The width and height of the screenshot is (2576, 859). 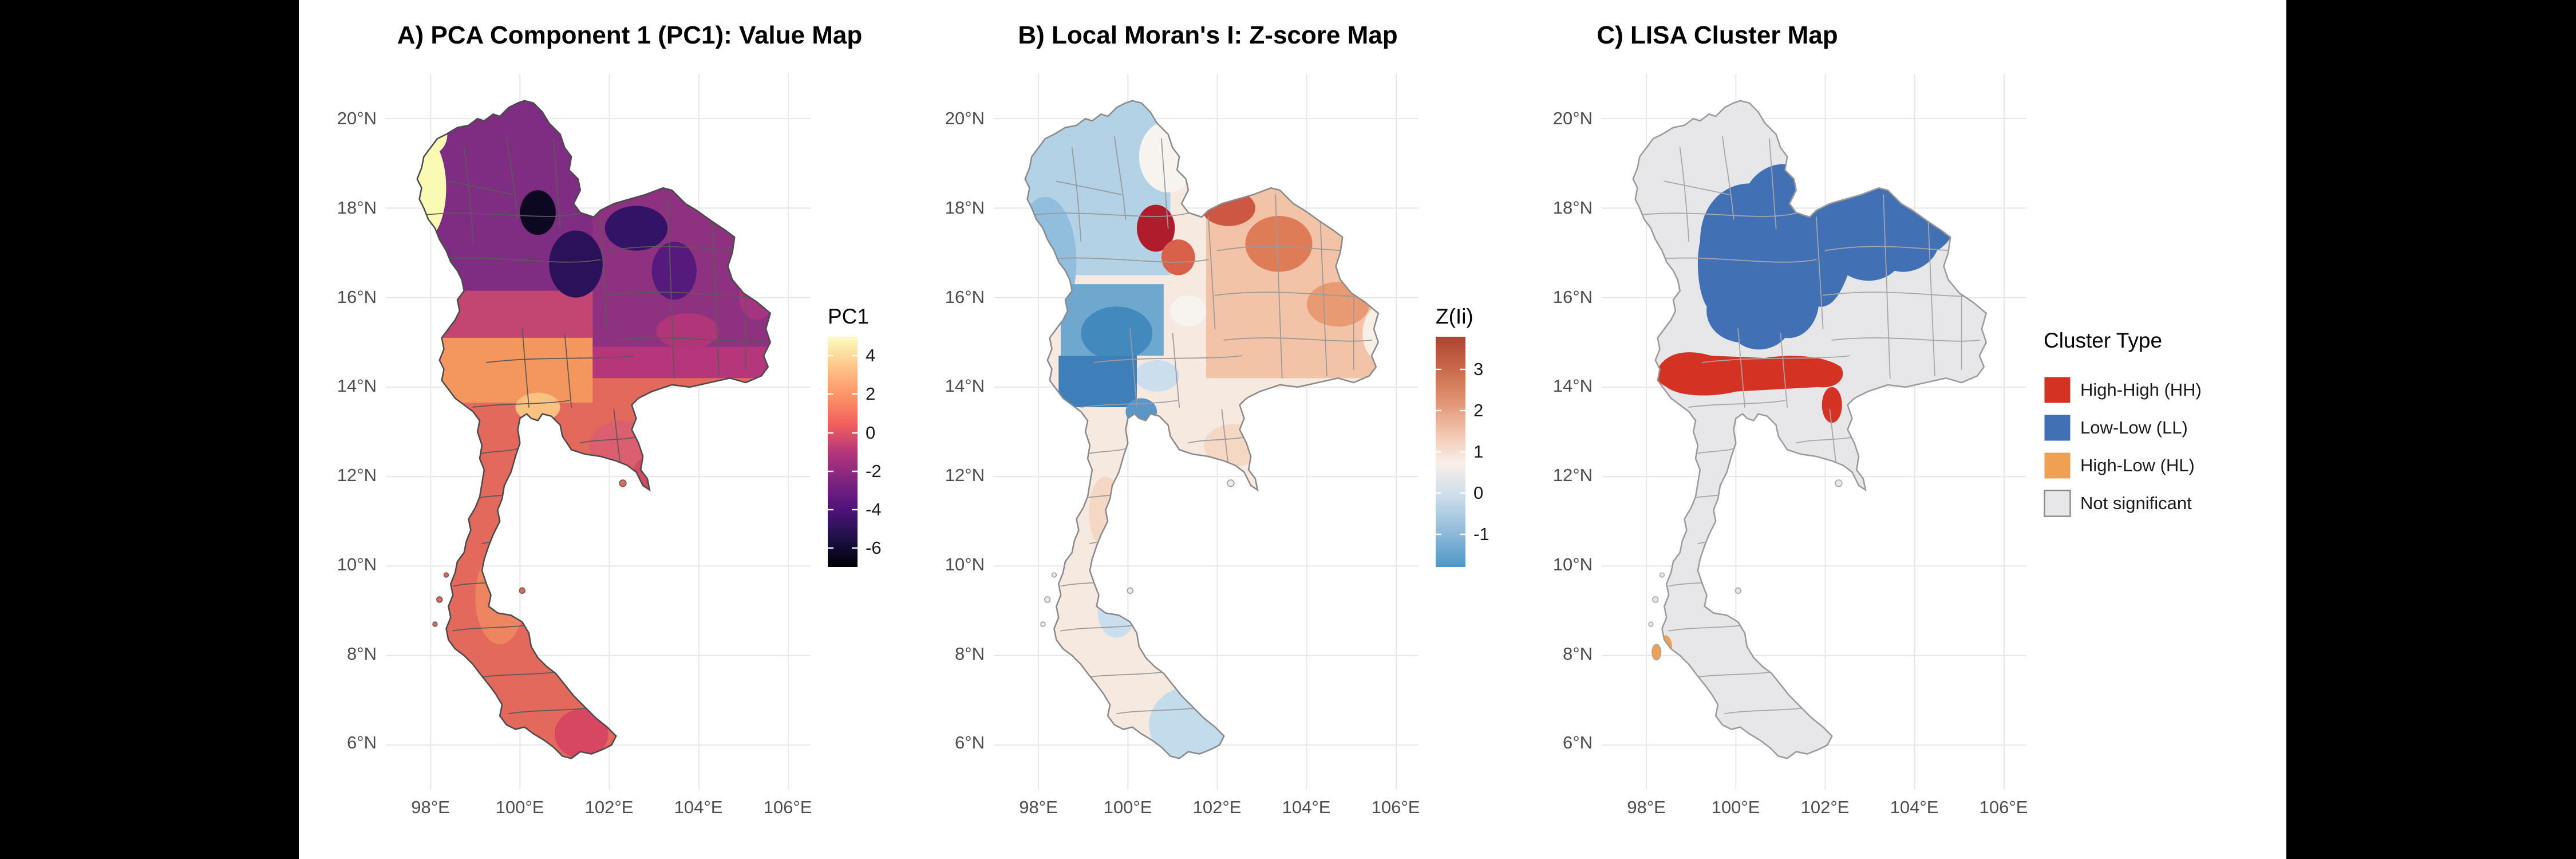 What do you see at coordinates (1450, 452) in the screenshot?
I see `z-colorbar` at bounding box center [1450, 452].